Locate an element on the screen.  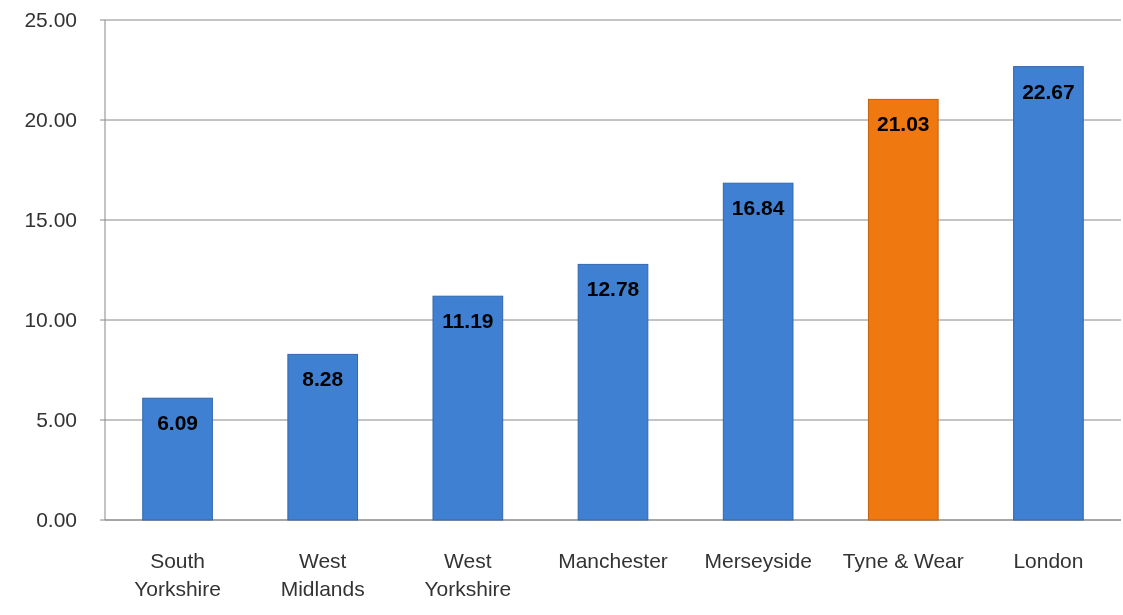
x-tick-label: Tyne & Wear is located at coordinates (903, 560).